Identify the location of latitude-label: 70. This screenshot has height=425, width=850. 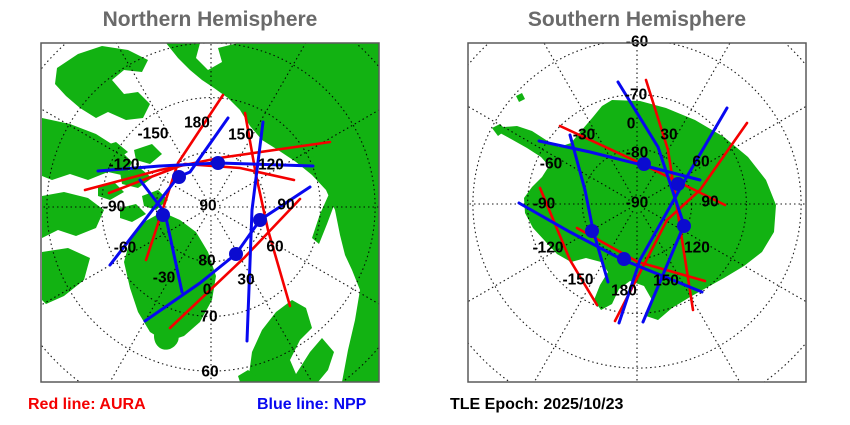
(208, 317).